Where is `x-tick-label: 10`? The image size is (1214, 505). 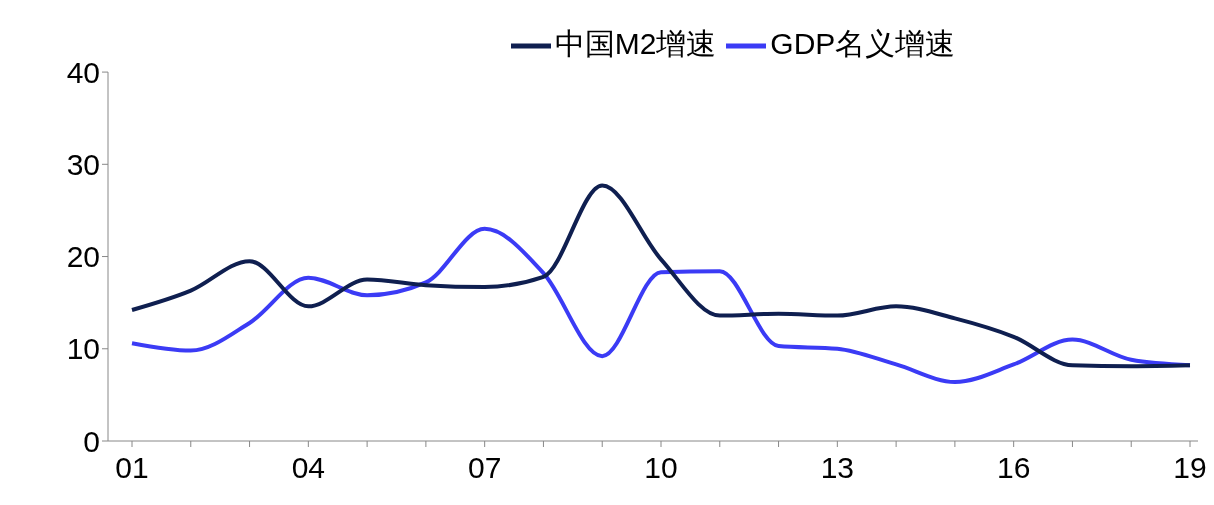
x-tick-label: 10 is located at coordinates (661, 468).